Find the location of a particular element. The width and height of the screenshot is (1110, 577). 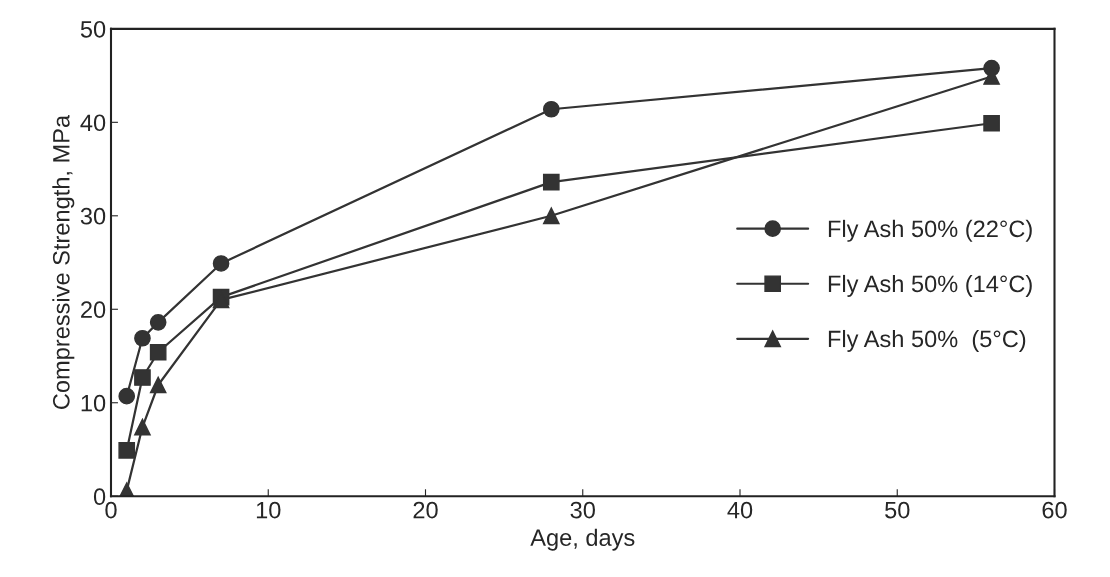

x-tick-label: 60 is located at coordinates (1054, 510).